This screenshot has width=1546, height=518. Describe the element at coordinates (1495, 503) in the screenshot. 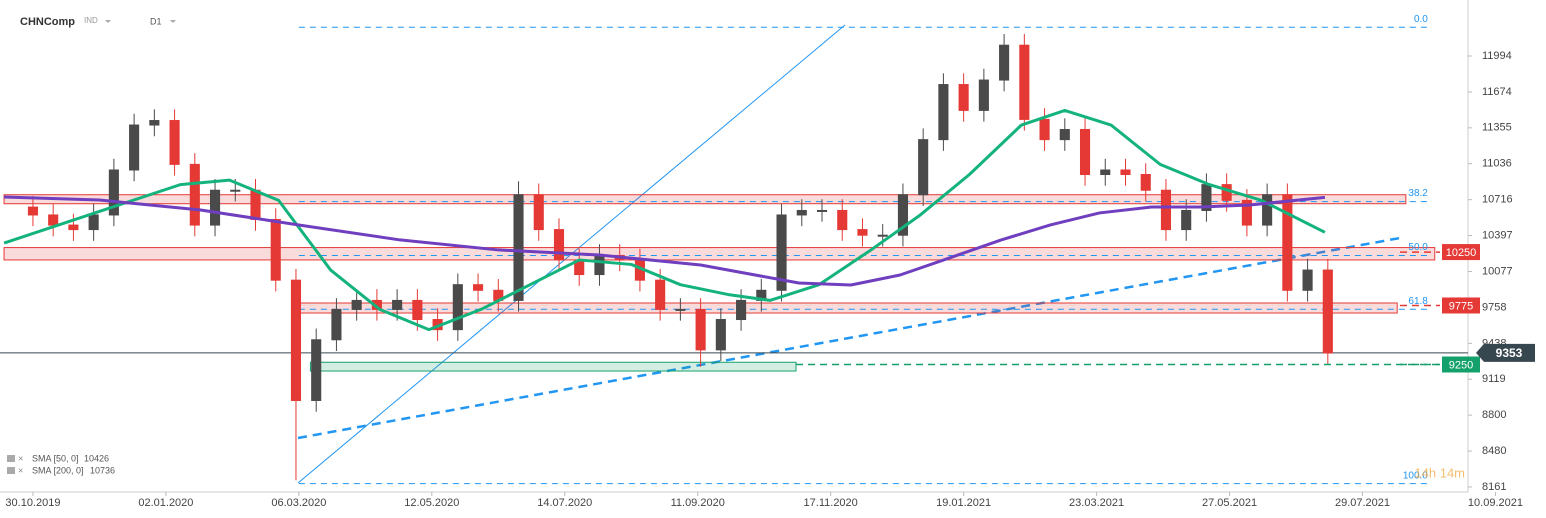

I see `x-tick-label: 10.09.2021` at that location.